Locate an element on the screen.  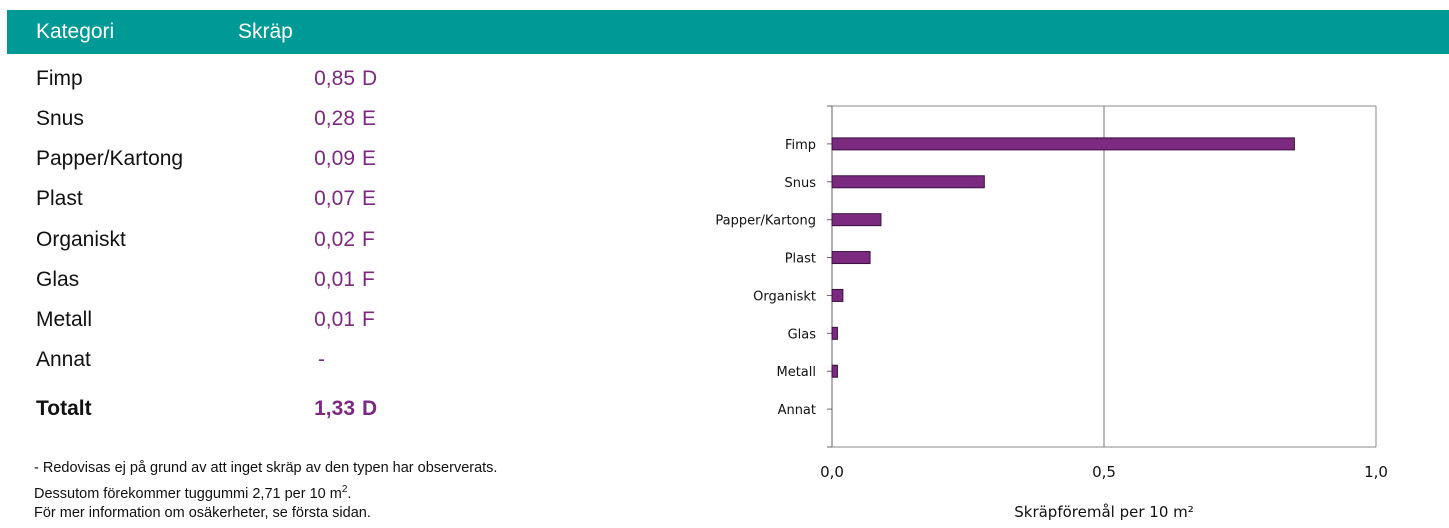
total-value: 1,33 is located at coordinates (334, 408).